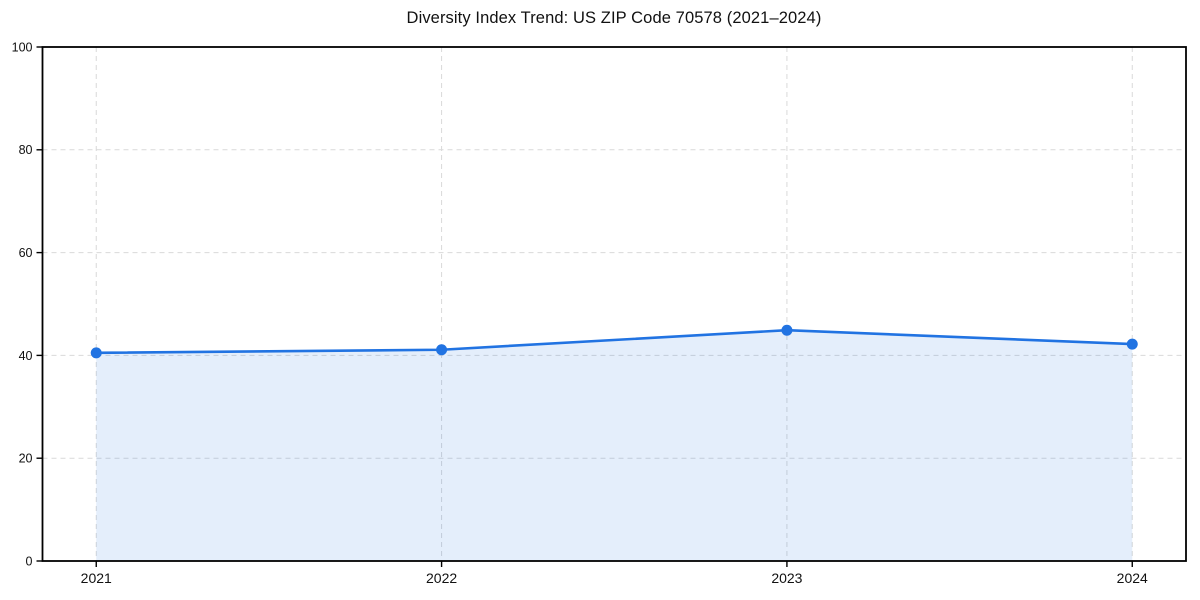  I want to click on x-tick-label: 2023, so click(786, 578).